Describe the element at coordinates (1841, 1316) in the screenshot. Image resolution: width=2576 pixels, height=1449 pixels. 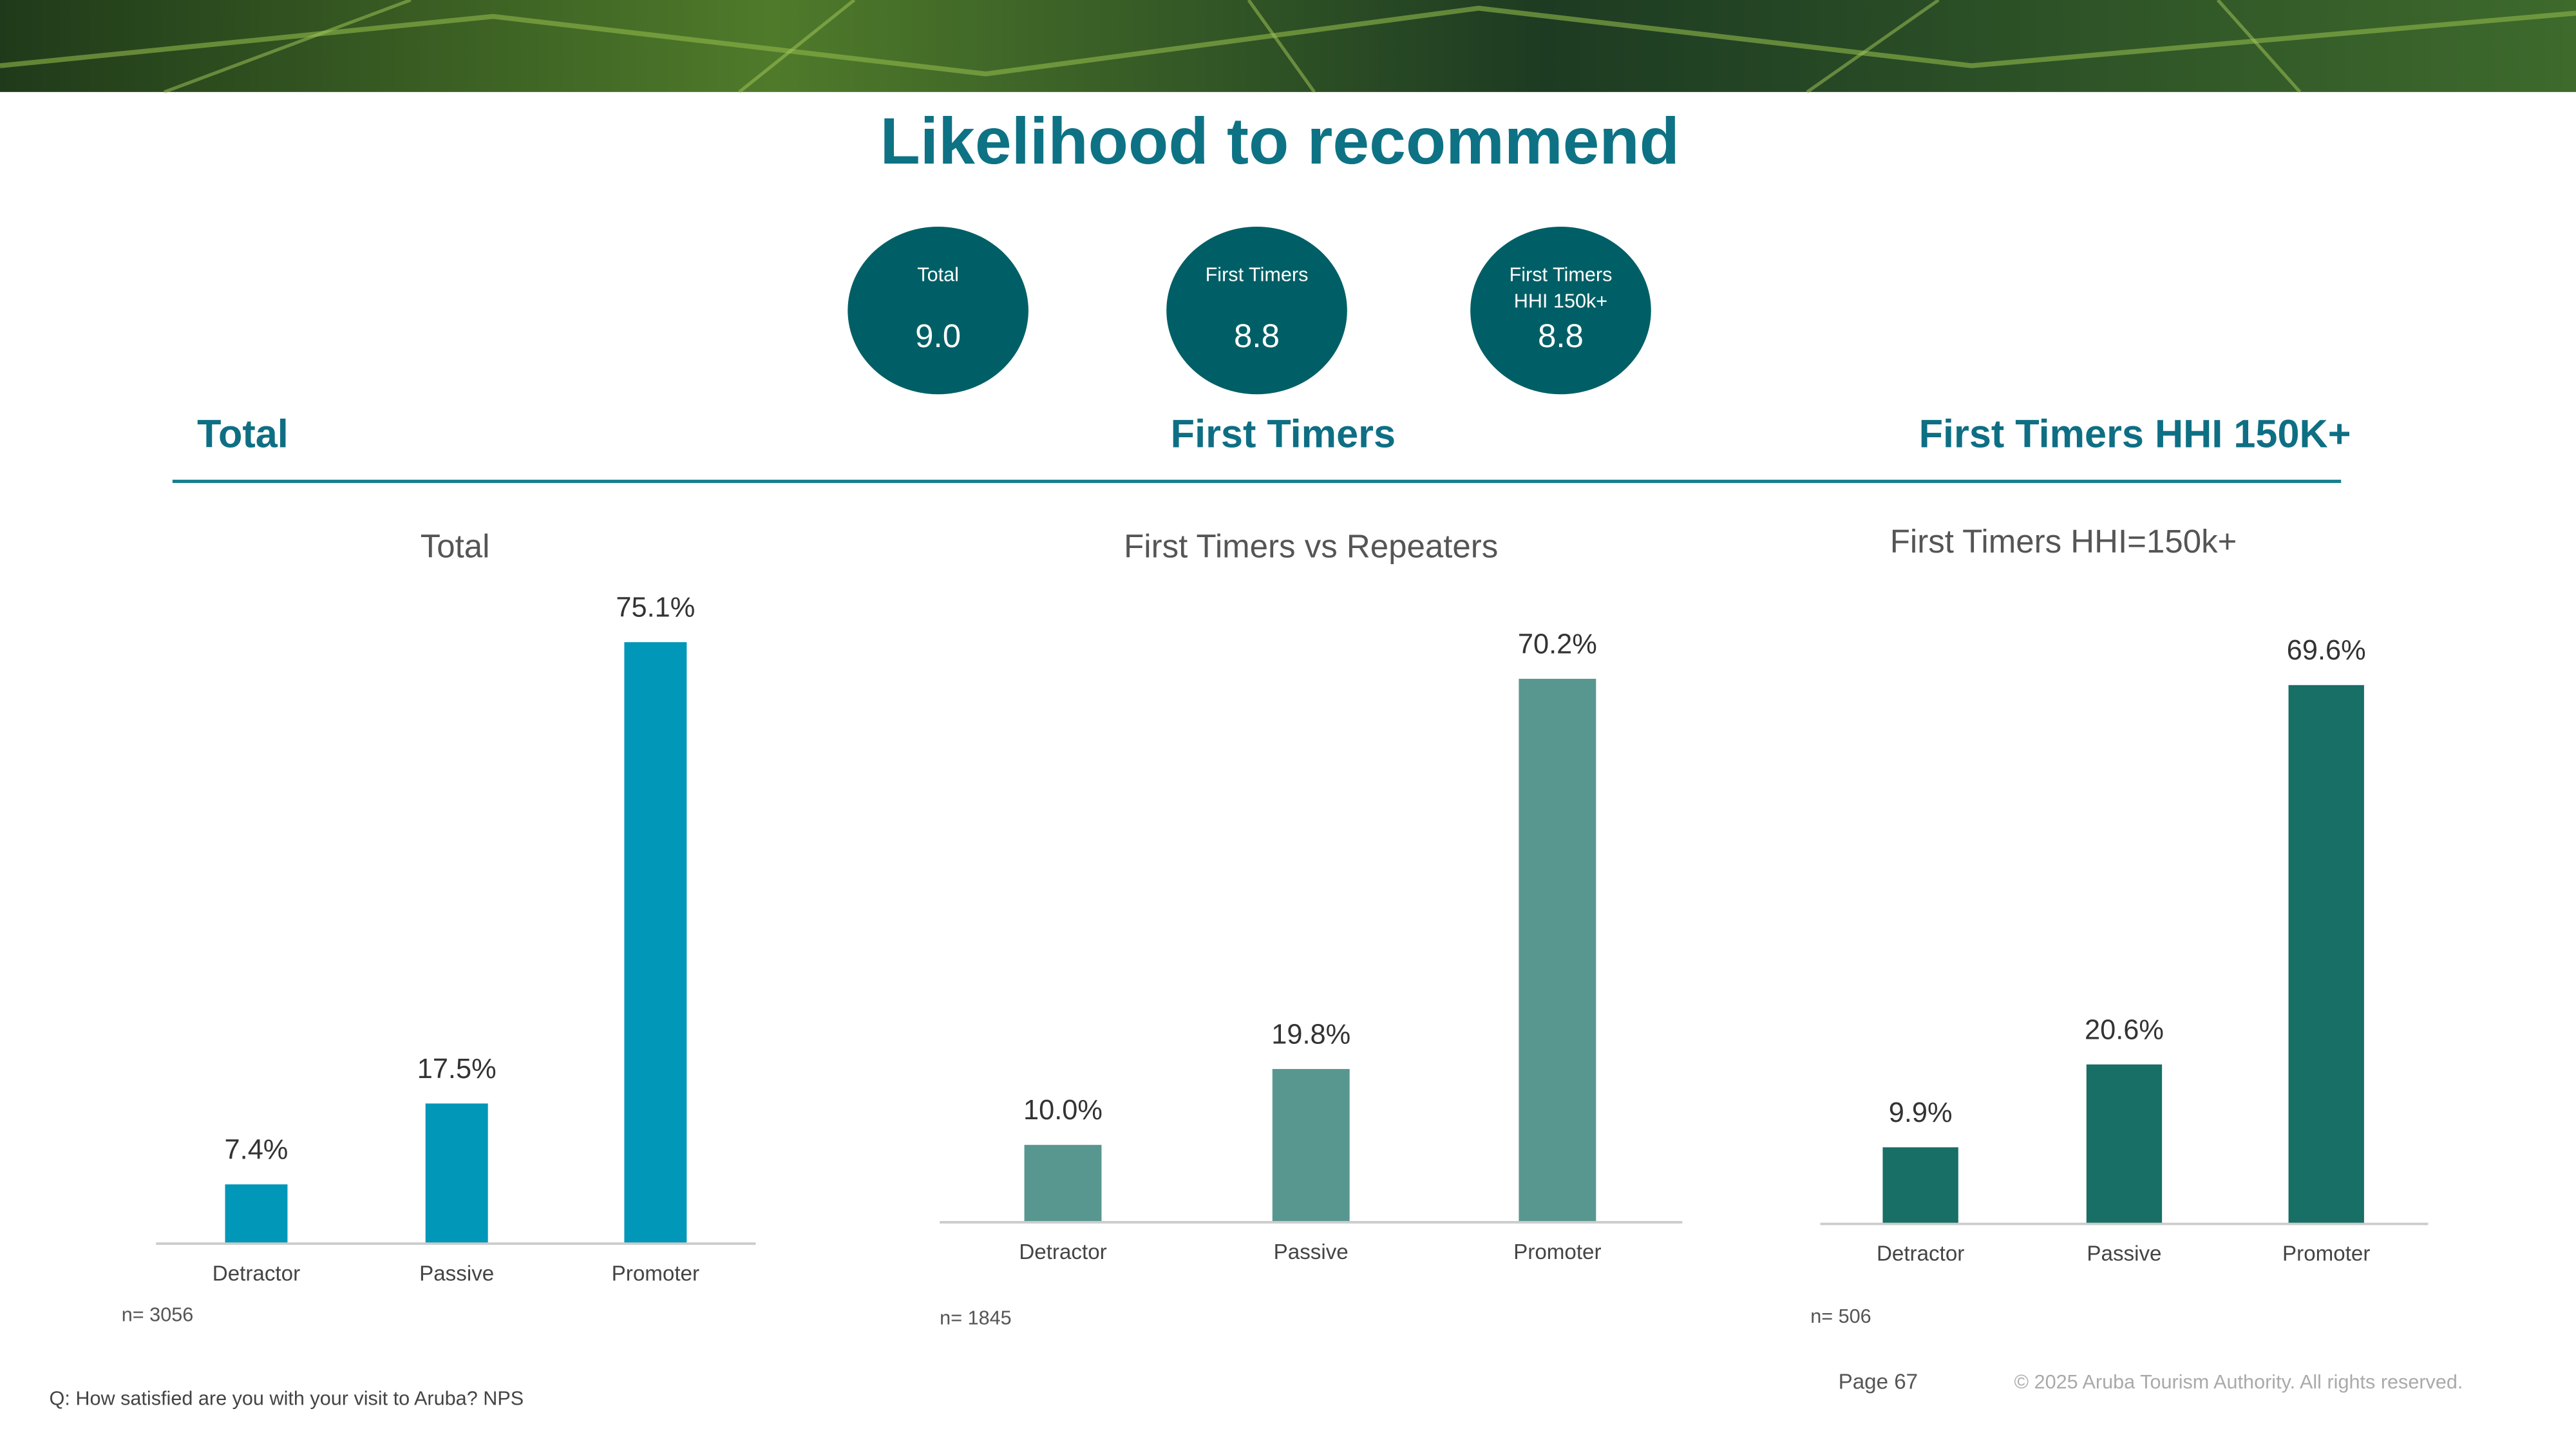
I see `sample-note: n= 506` at that location.